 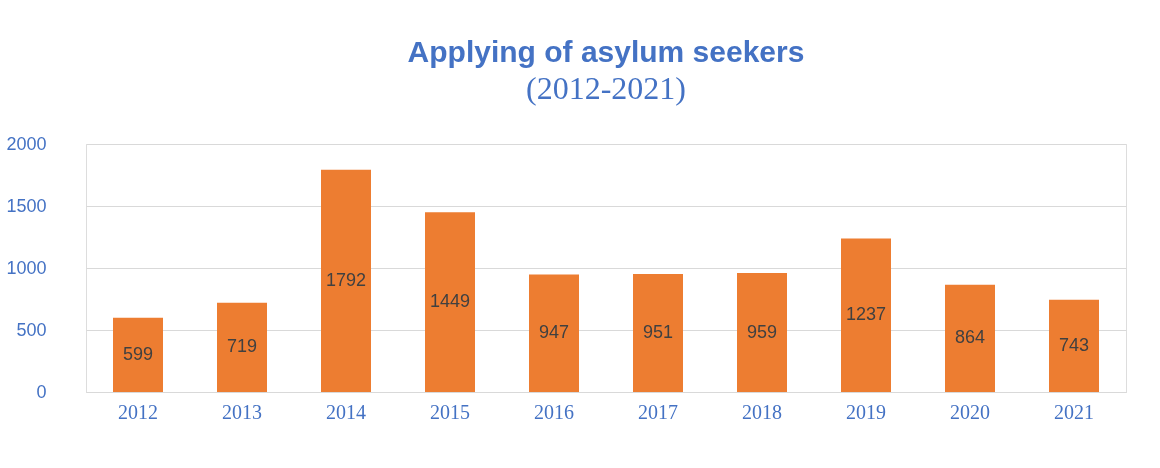 I want to click on data-label: 1237, so click(x=866, y=314).